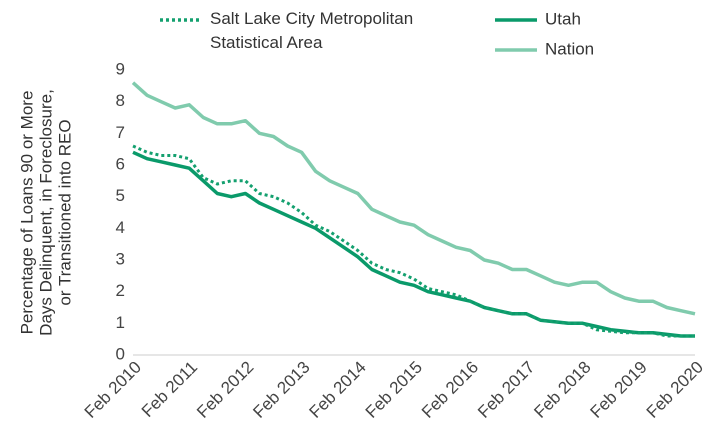  I want to click on x-tick-label: Feb 2010, so click(113, 390).